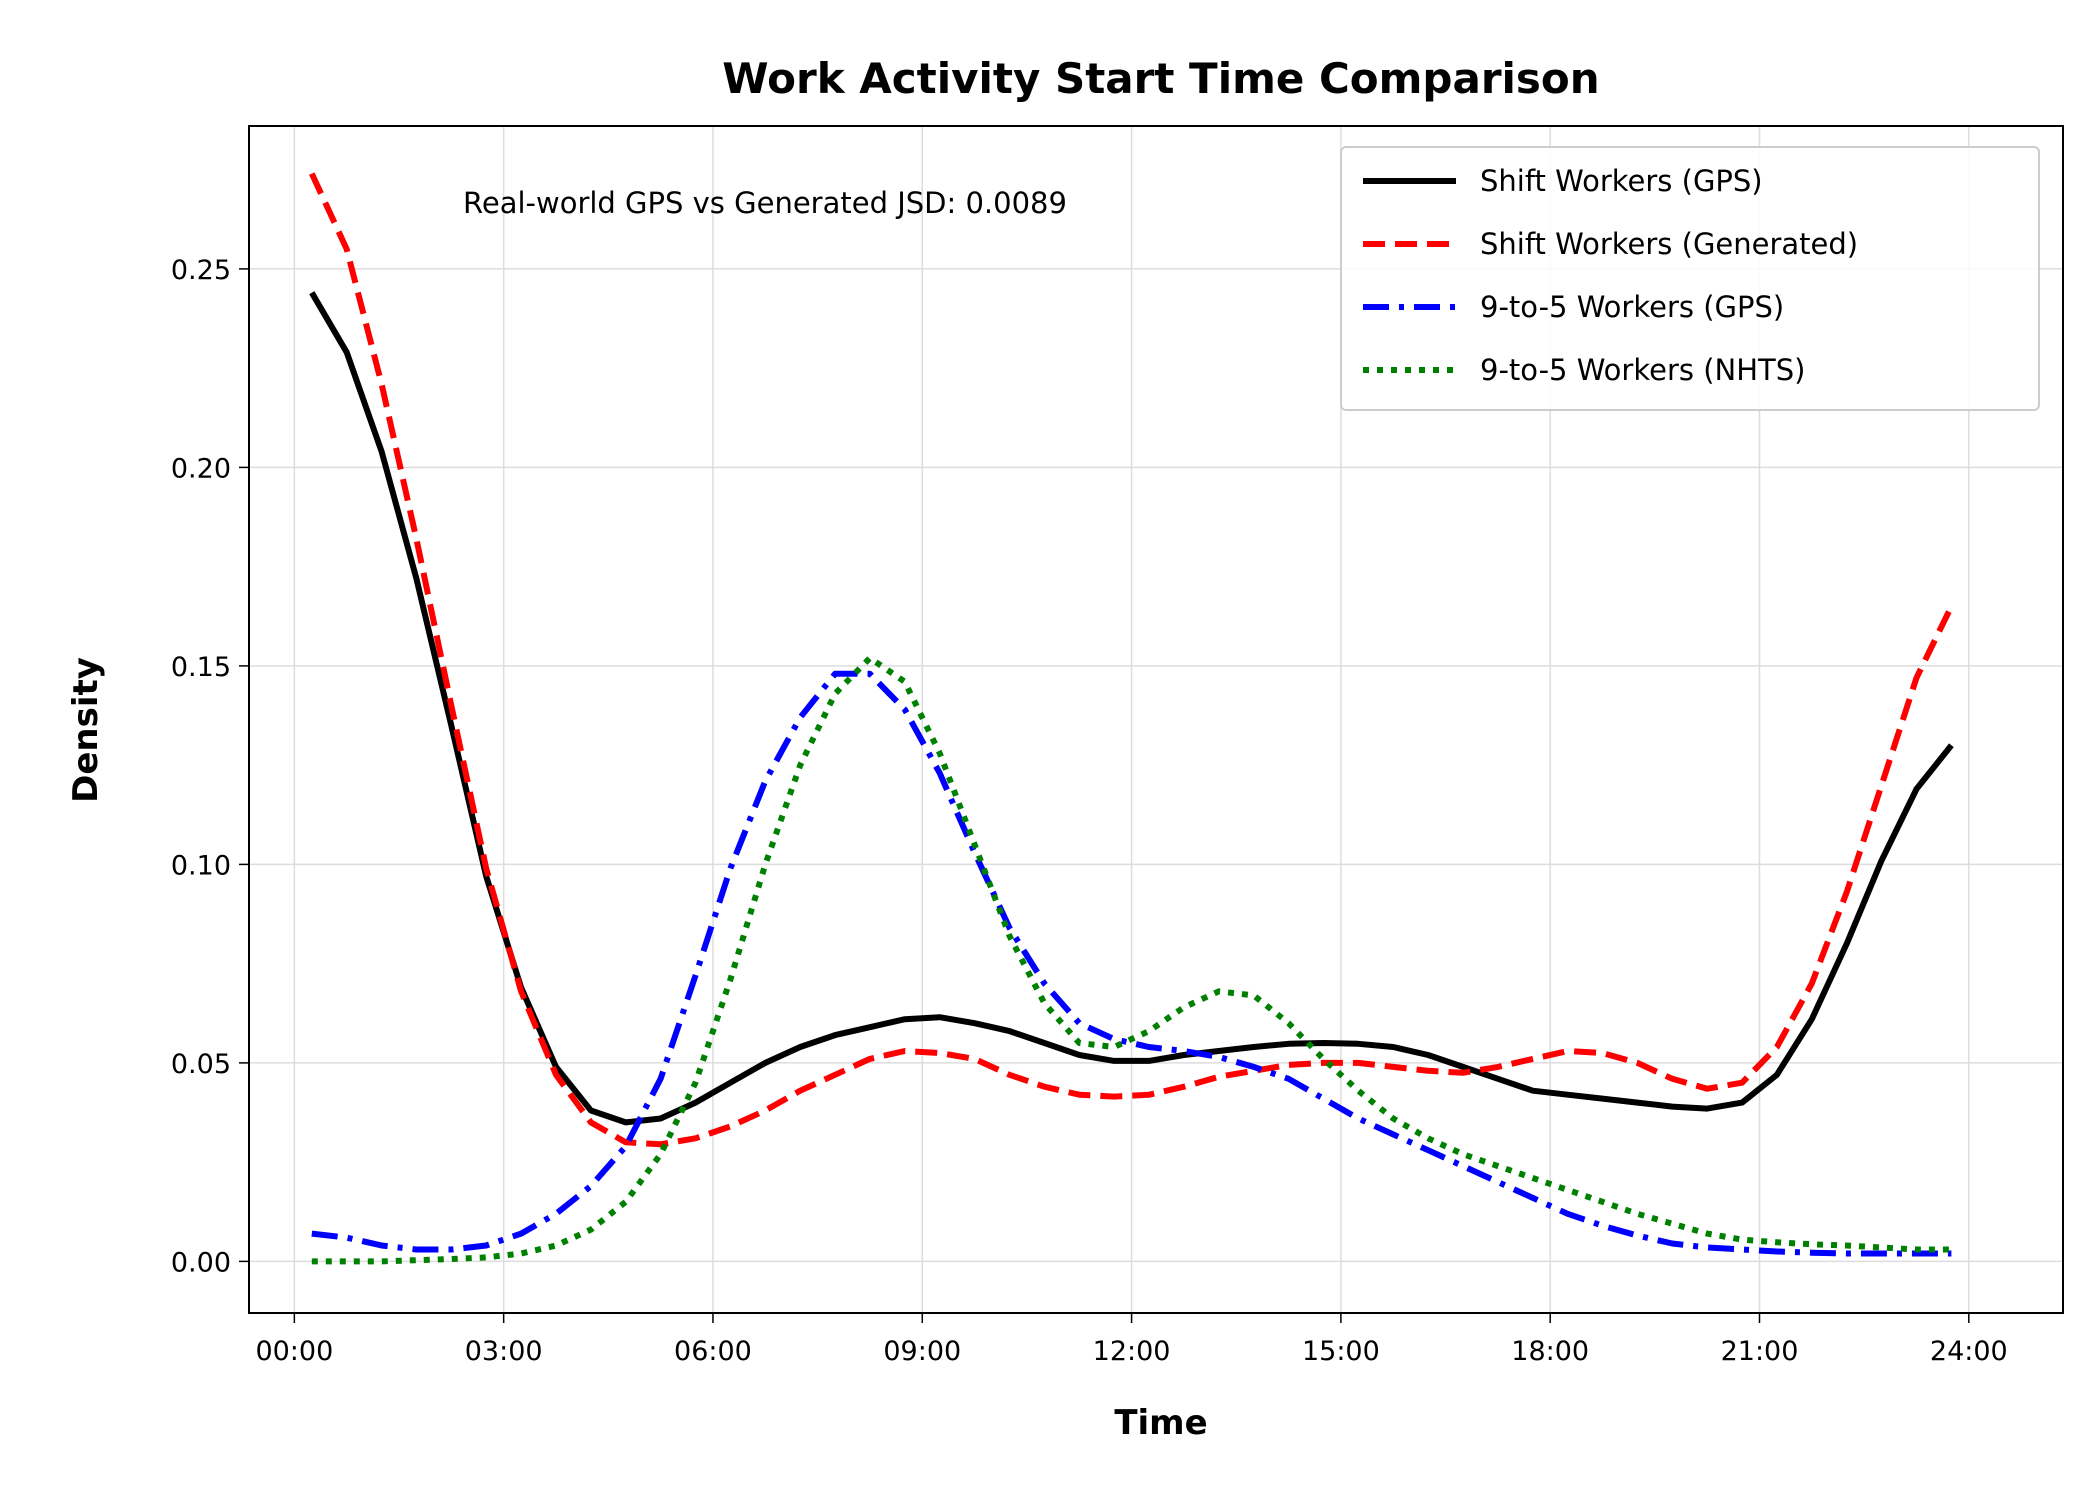 The width and height of the screenshot is (2100, 1500). What do you see at coordinates (504, 1351) in the screenshot?
I see `x-tick-label: 03:00` at bounding box center [504, 1351].